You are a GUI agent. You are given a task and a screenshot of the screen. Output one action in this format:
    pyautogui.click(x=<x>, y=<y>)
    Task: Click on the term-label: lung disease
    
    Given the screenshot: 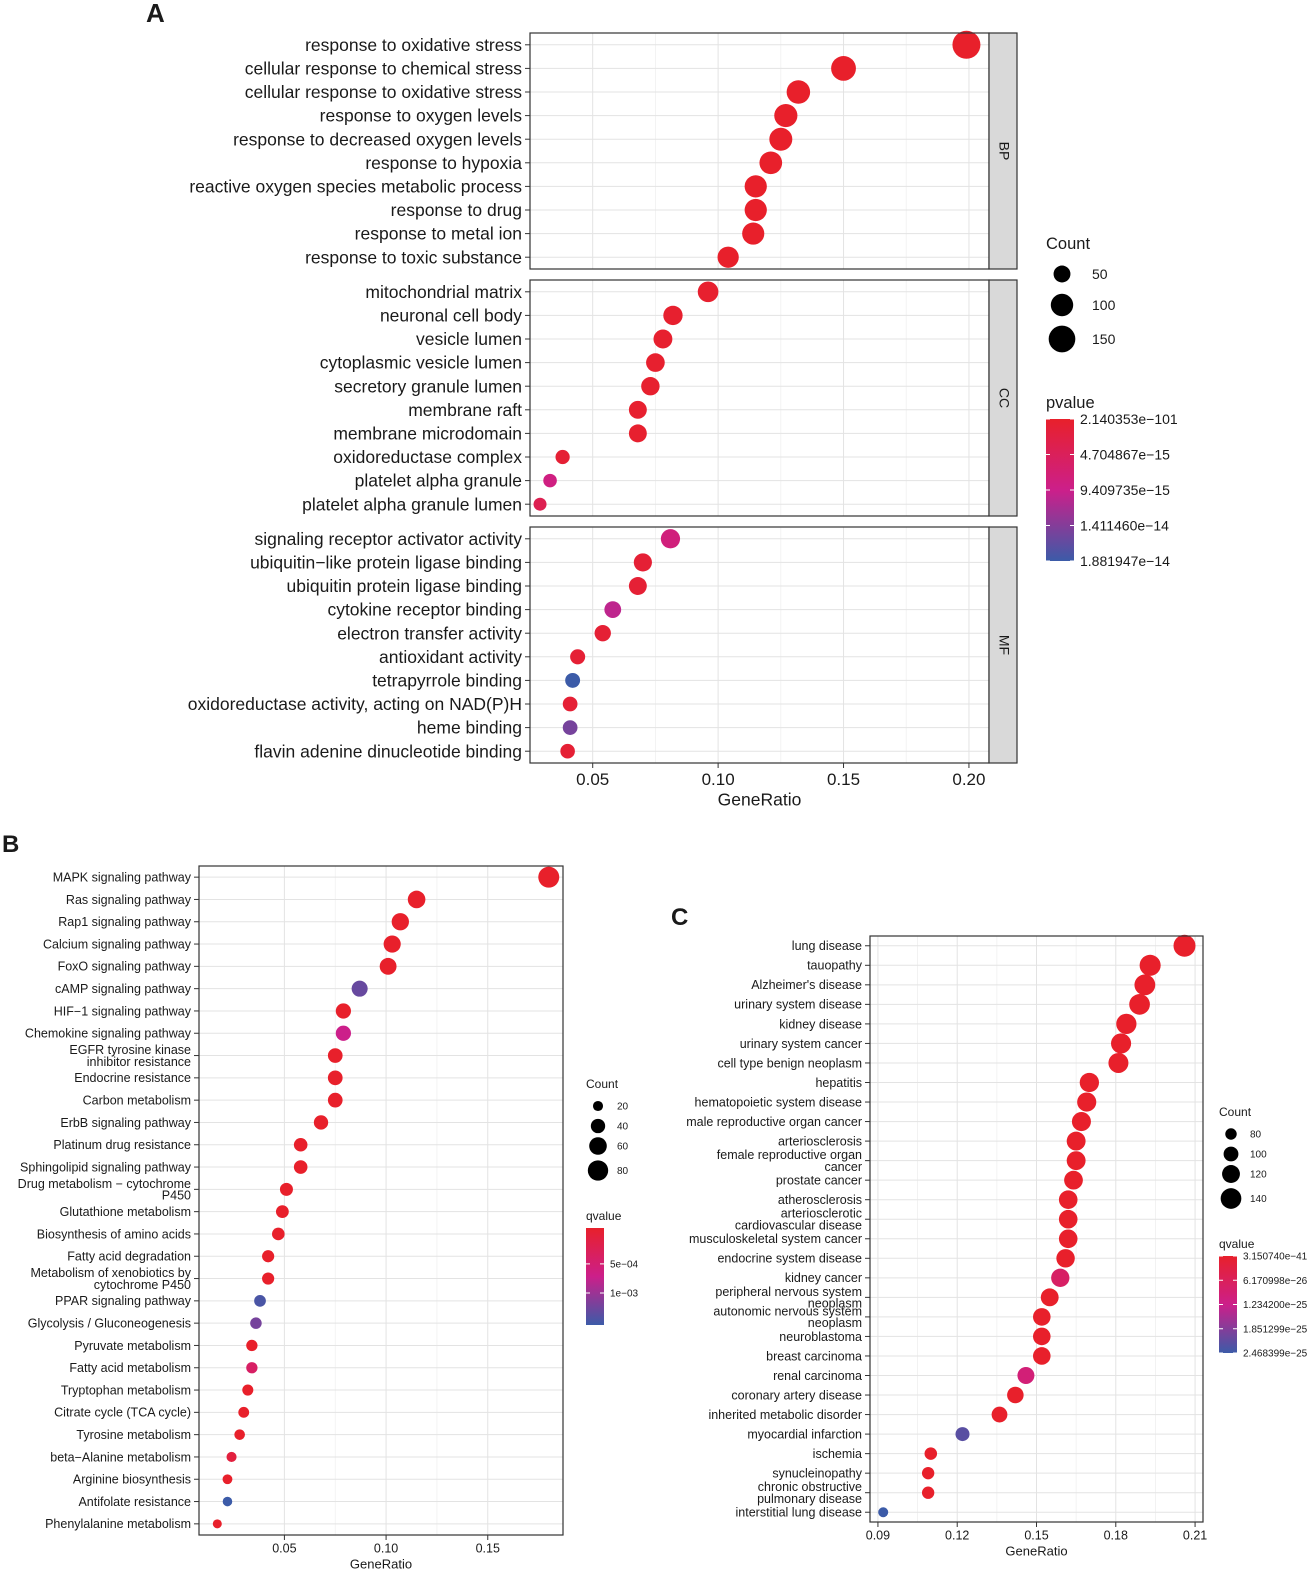 What is the action you would take?
    pyautogui.click(x=827, y=946)
    